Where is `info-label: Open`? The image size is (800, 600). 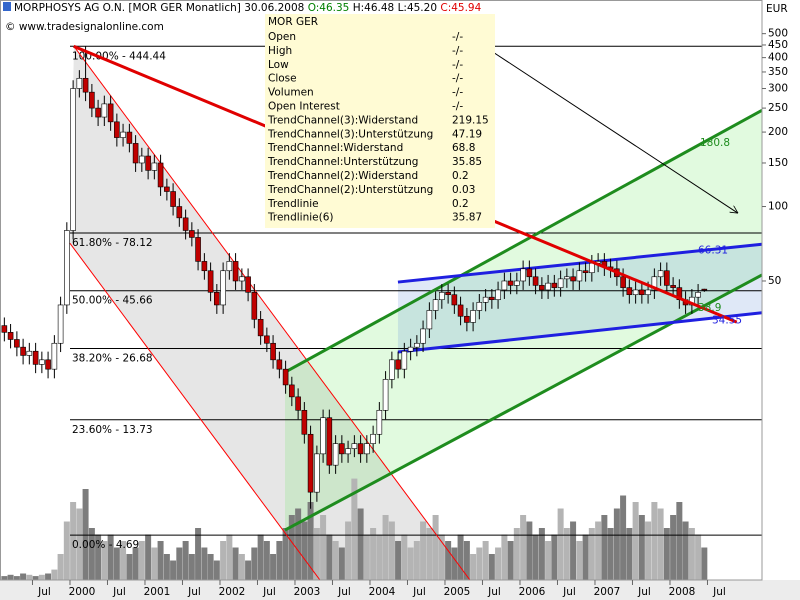 info-label: Open is located at coordinates (282, 37).